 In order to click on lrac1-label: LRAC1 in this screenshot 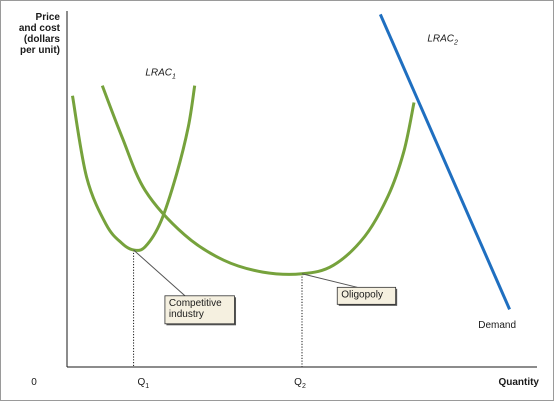, I will do `click(160, 73)`.